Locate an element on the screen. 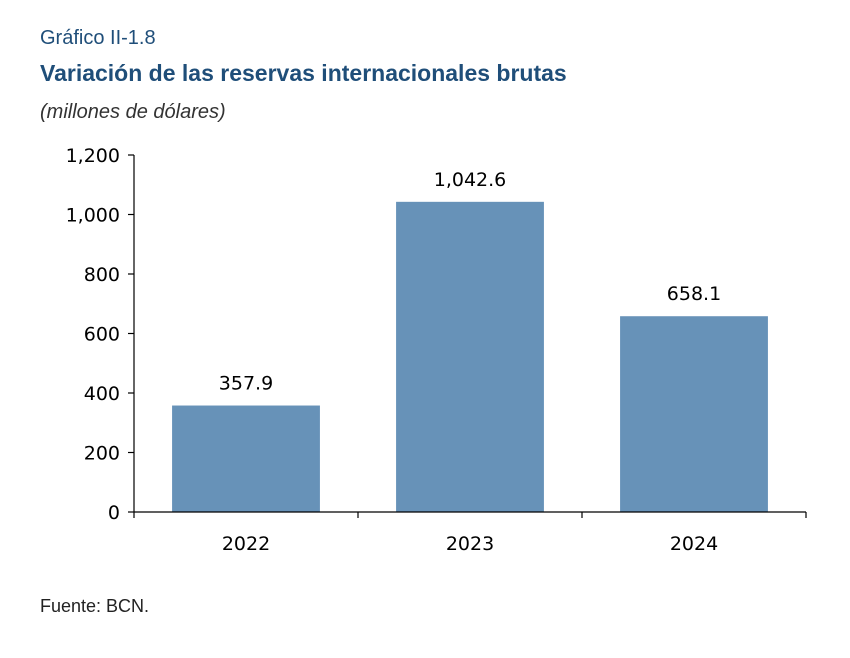  y-tick-label: 200 is located at coordinates (102, 454).